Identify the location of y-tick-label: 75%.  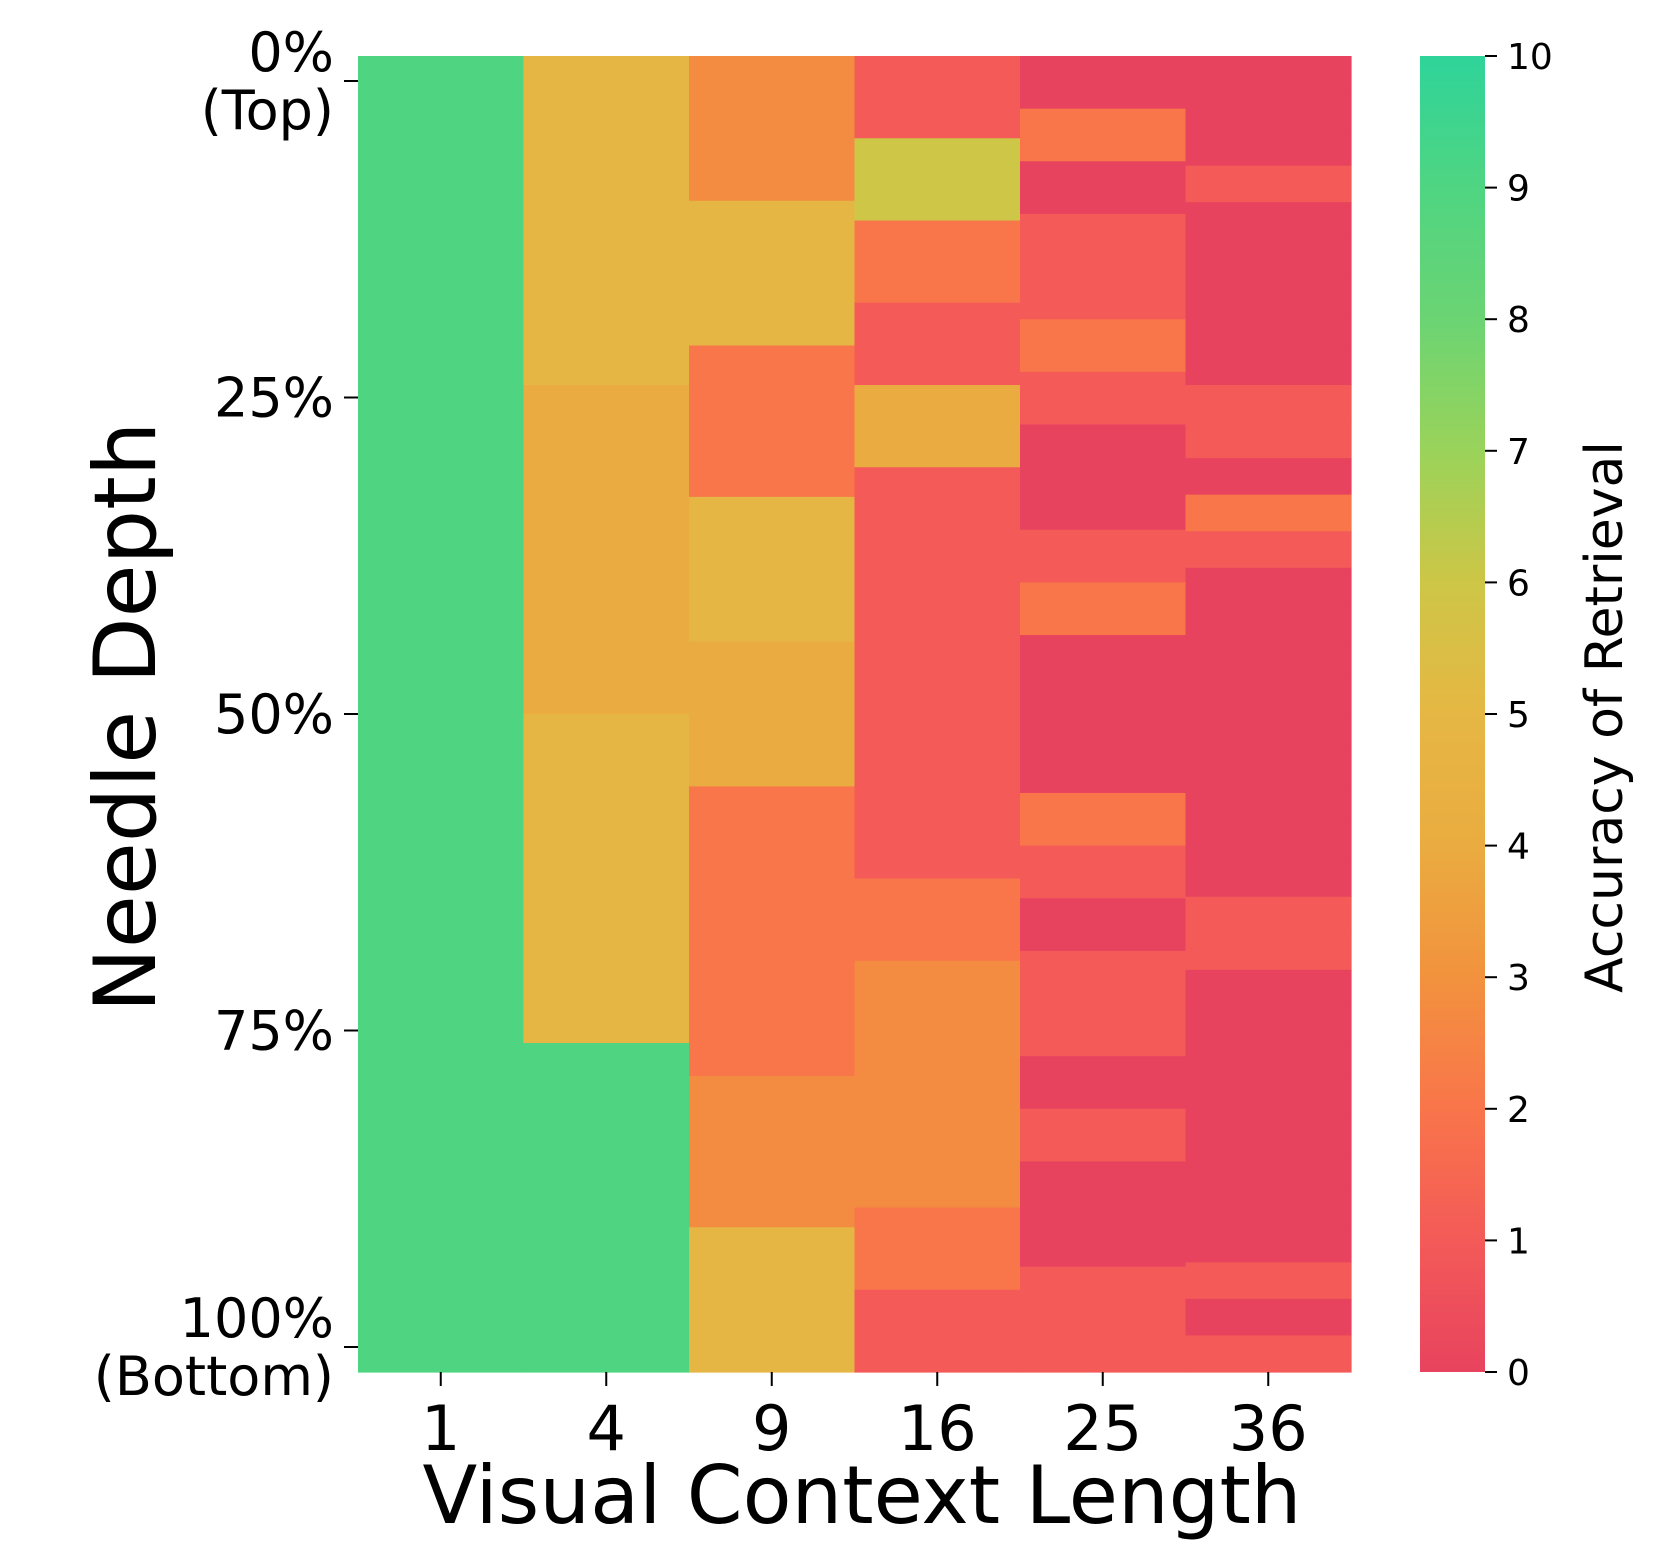
(274, 1031).